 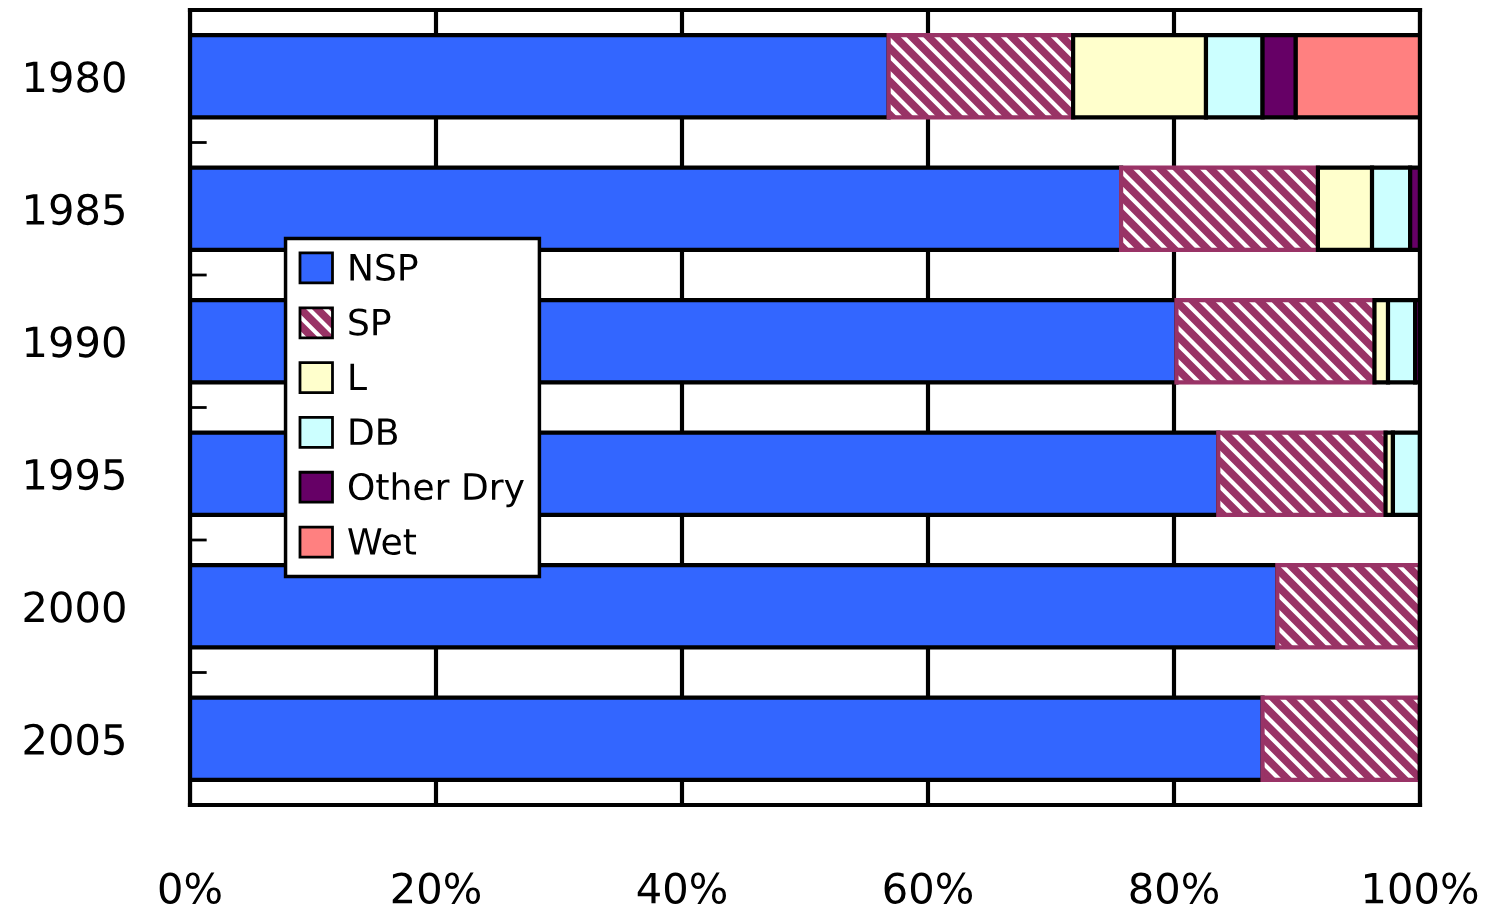 I want to click on legend-label: DB, so click(x=373, y=431).